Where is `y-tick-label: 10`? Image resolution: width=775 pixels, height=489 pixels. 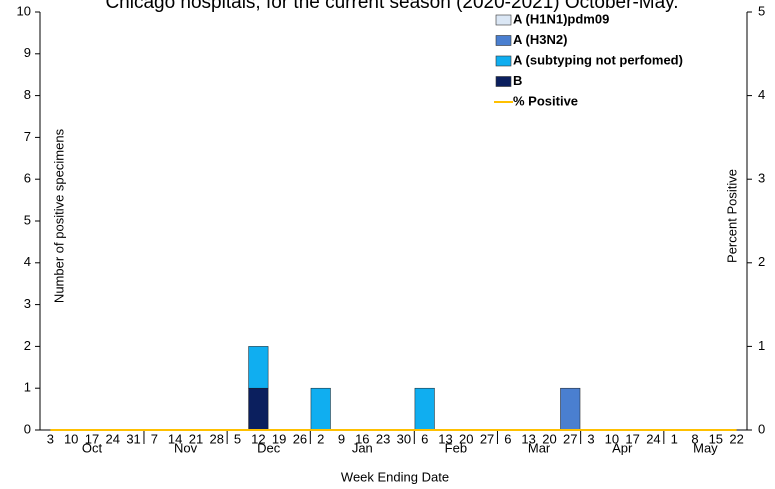 y-tick-label: 10 is located at coordinates (24, 10).